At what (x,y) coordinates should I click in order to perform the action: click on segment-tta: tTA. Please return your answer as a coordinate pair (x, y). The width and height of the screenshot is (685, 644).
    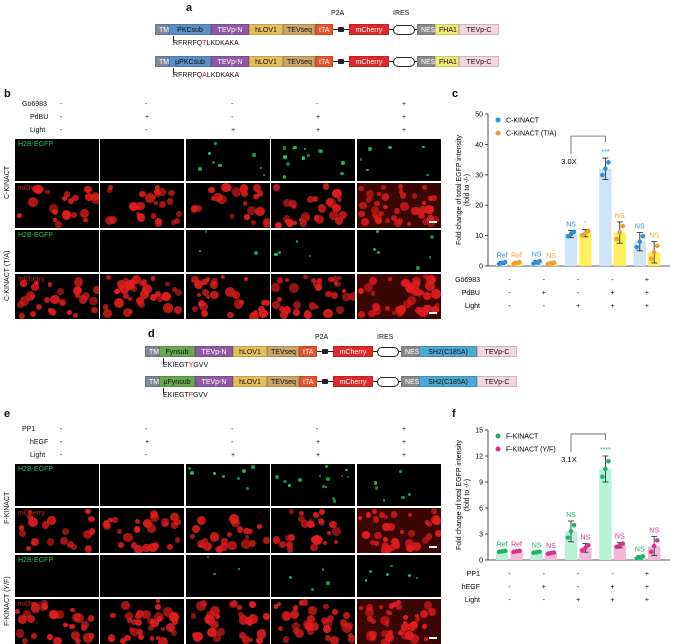
    Looking at the image, I should click on (324, 61).